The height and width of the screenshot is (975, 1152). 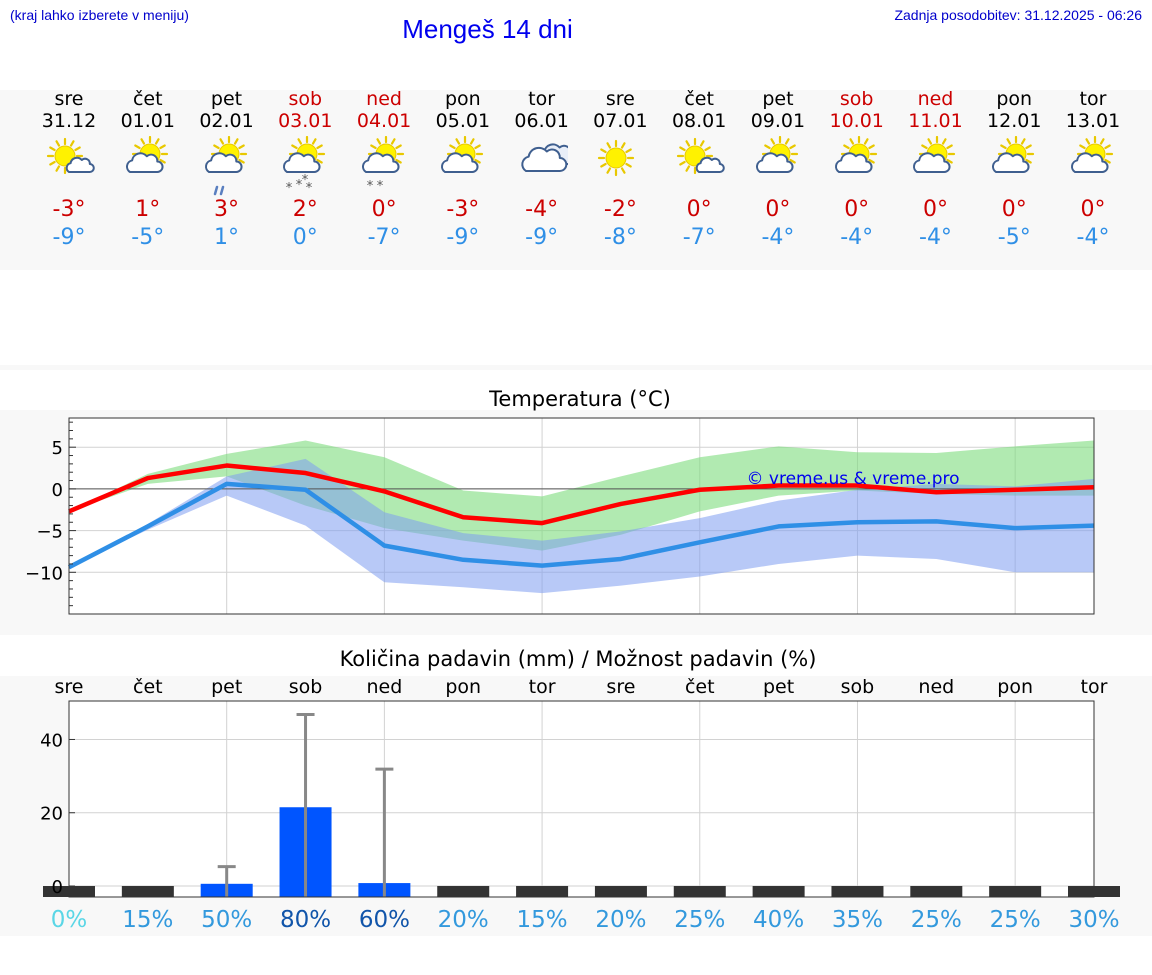 I want to click on day-column: pet 09.01 0° -4°, so click(x=778, y=170).